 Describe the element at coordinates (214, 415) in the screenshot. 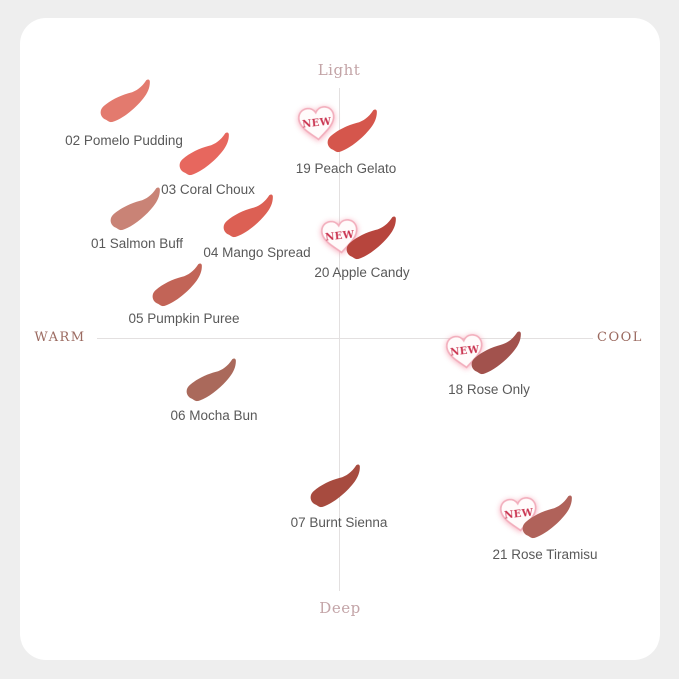

I see `shade-label: 06 Mocha Bun` at that location.